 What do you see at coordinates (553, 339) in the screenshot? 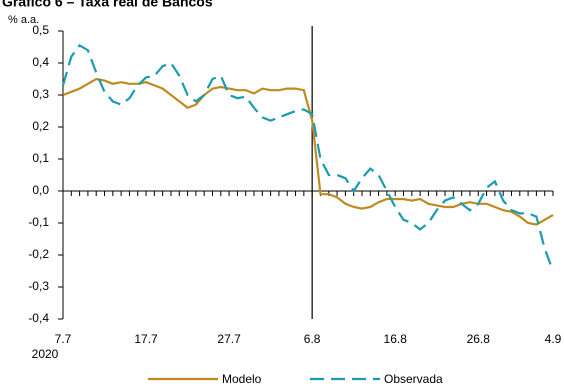
I see `x-tick-label: 4.9` at bounding box center [553, 339].